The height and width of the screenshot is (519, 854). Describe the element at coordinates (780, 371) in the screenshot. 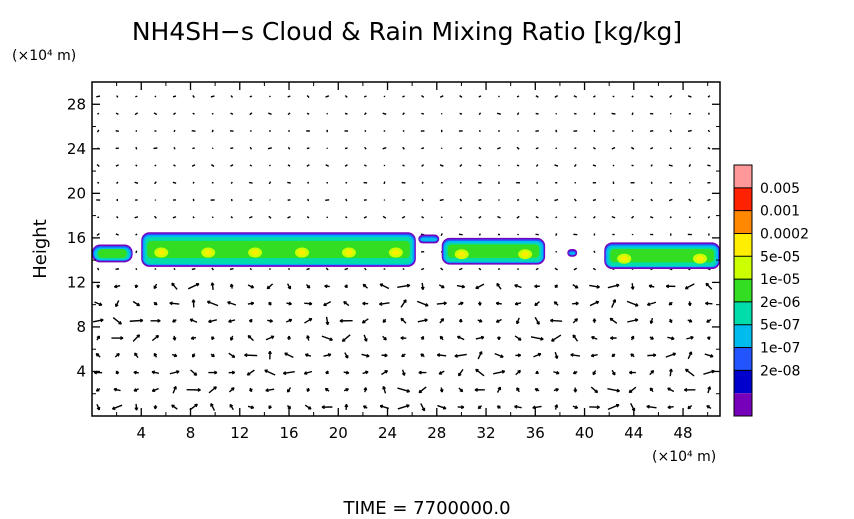

I see `colorbar-label: 2e-08` at that location.